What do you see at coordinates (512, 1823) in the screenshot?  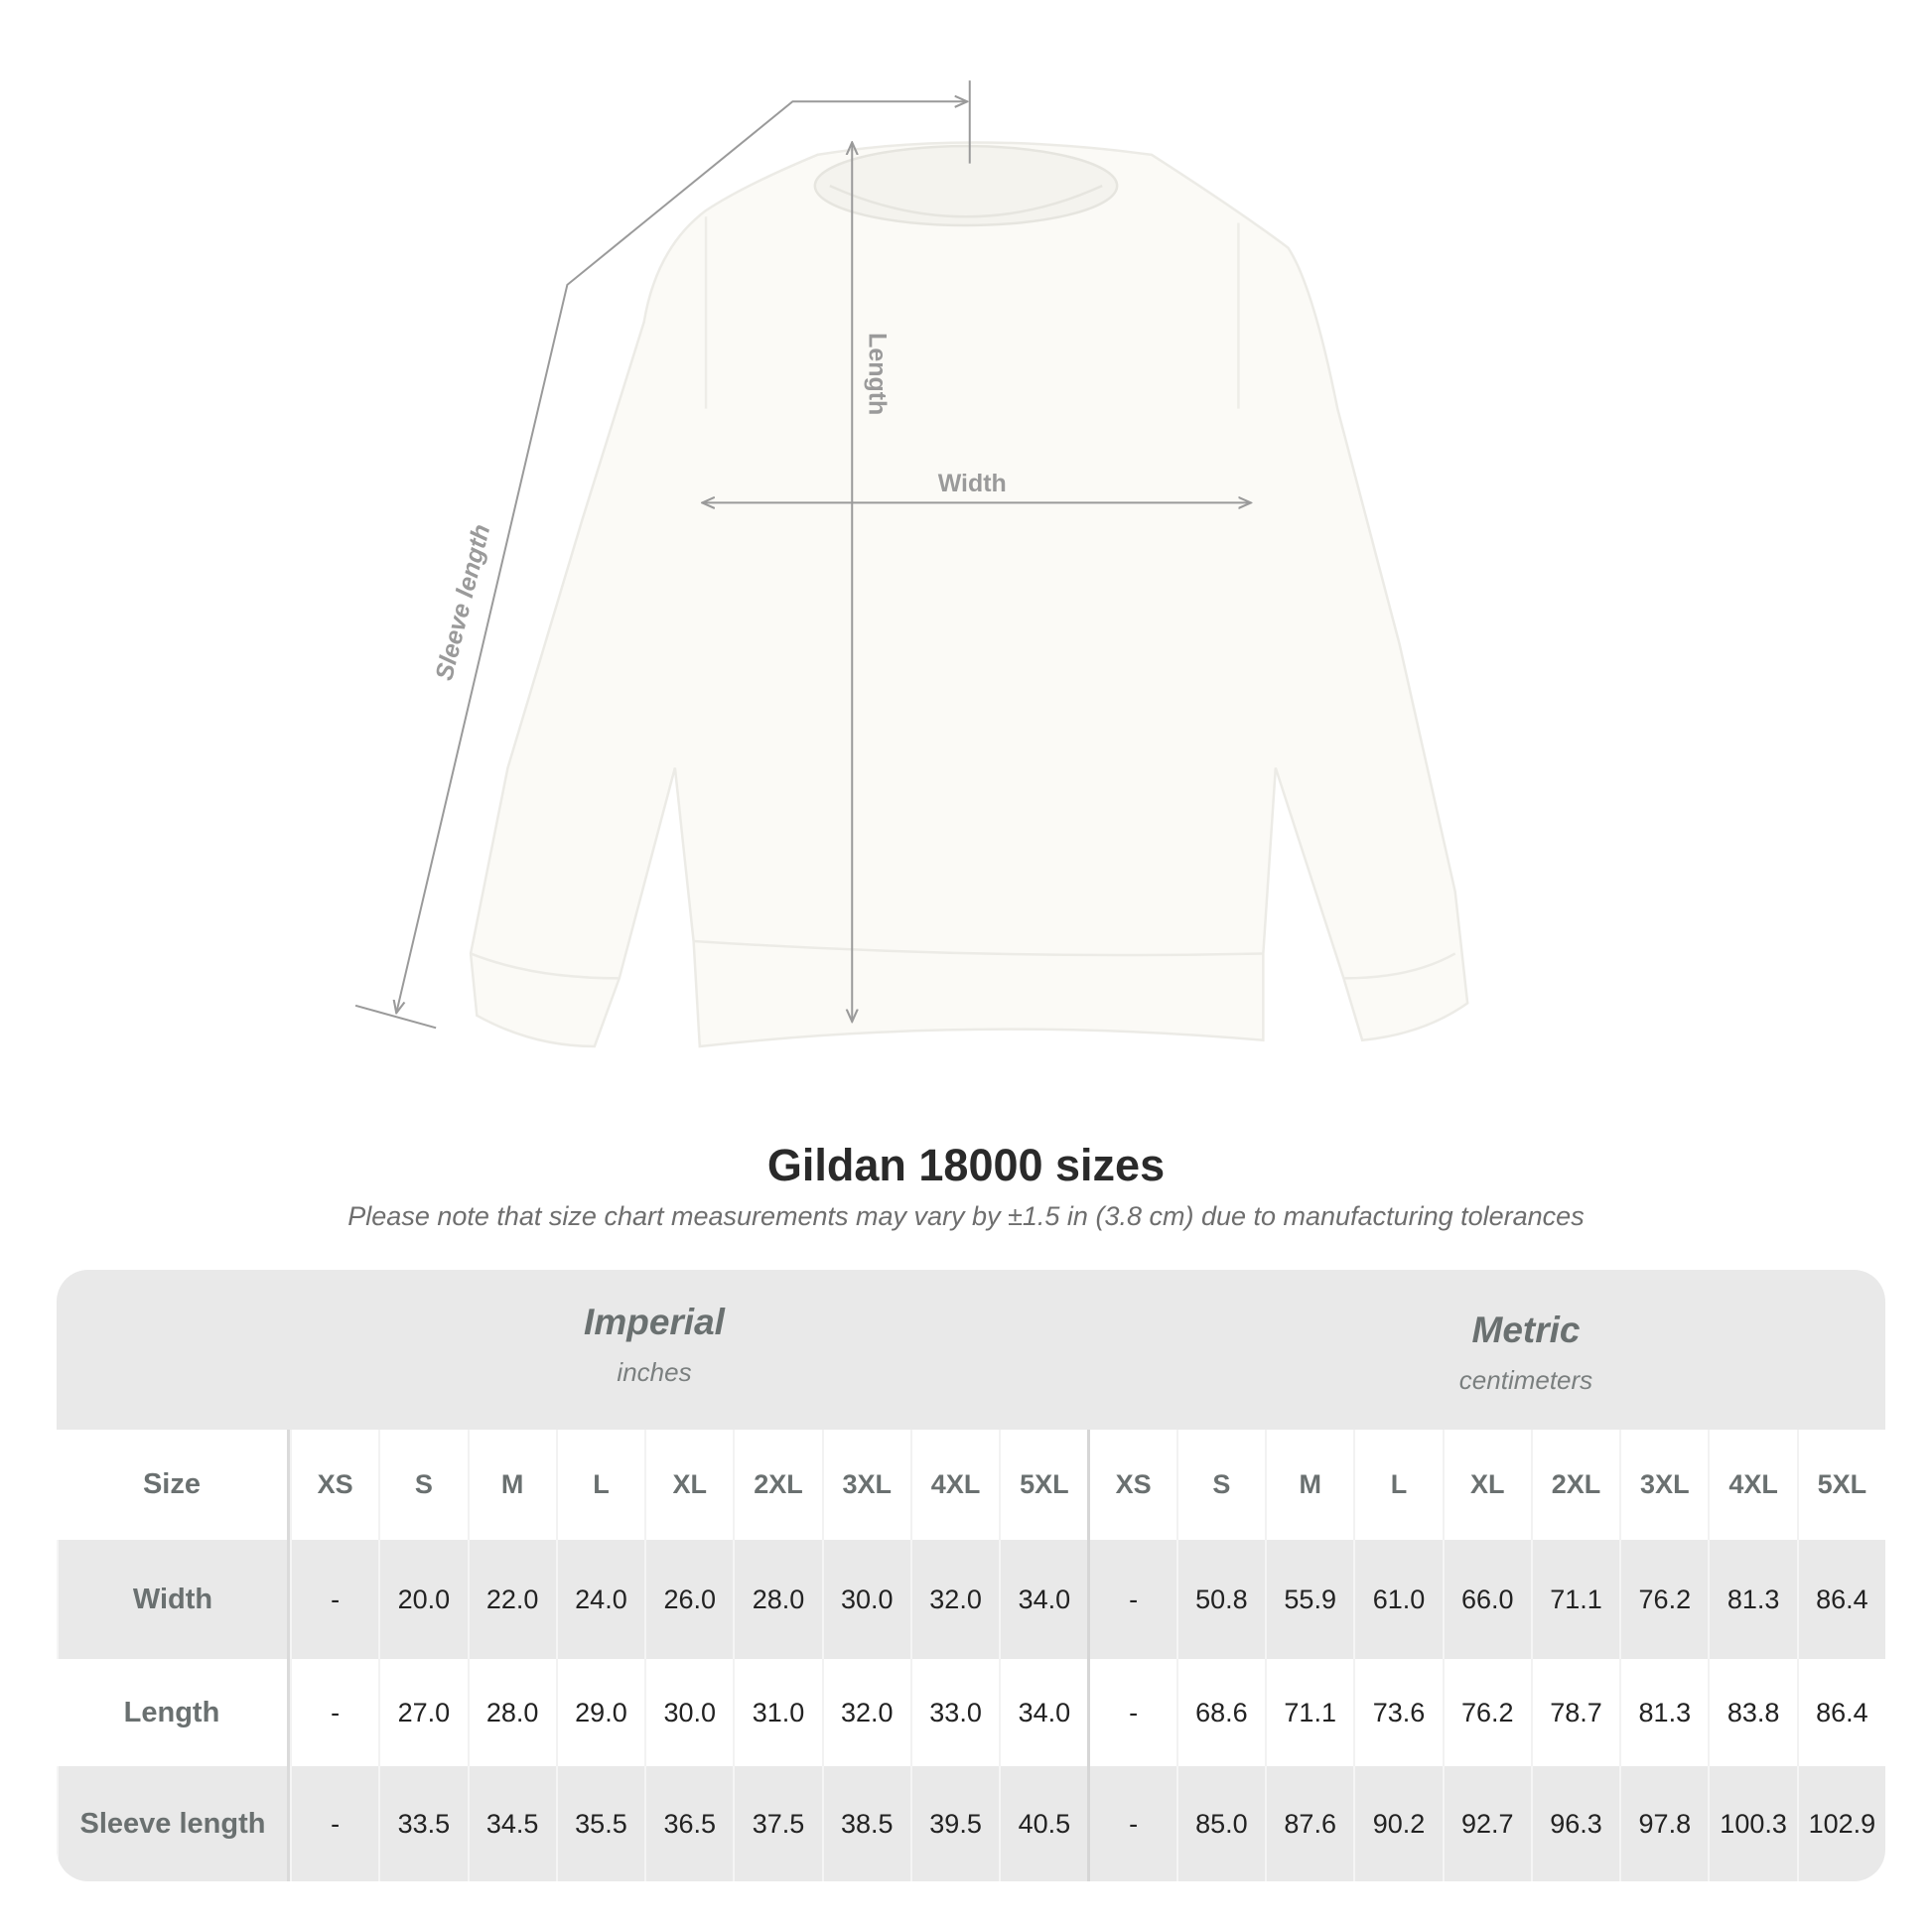 I see `table-cell: 34.5` at bounding box center [512, 1823].